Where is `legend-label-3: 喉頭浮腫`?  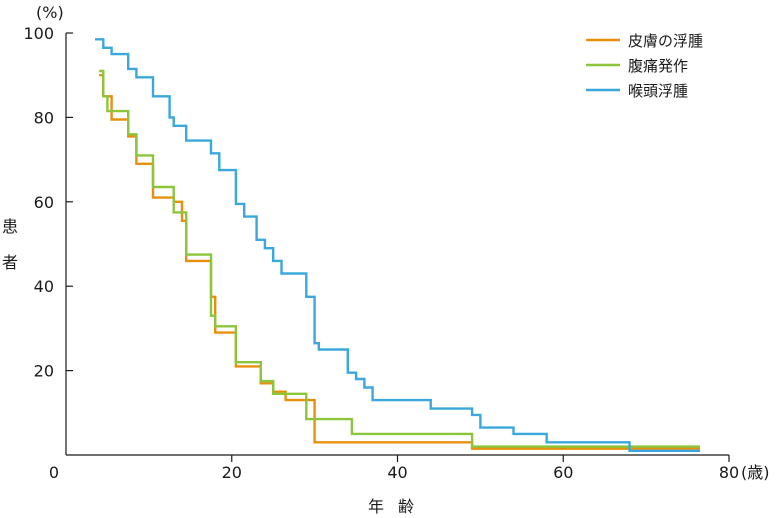
legend-label-3: 喉頭浮腫 is located at coordinates (658, 91).